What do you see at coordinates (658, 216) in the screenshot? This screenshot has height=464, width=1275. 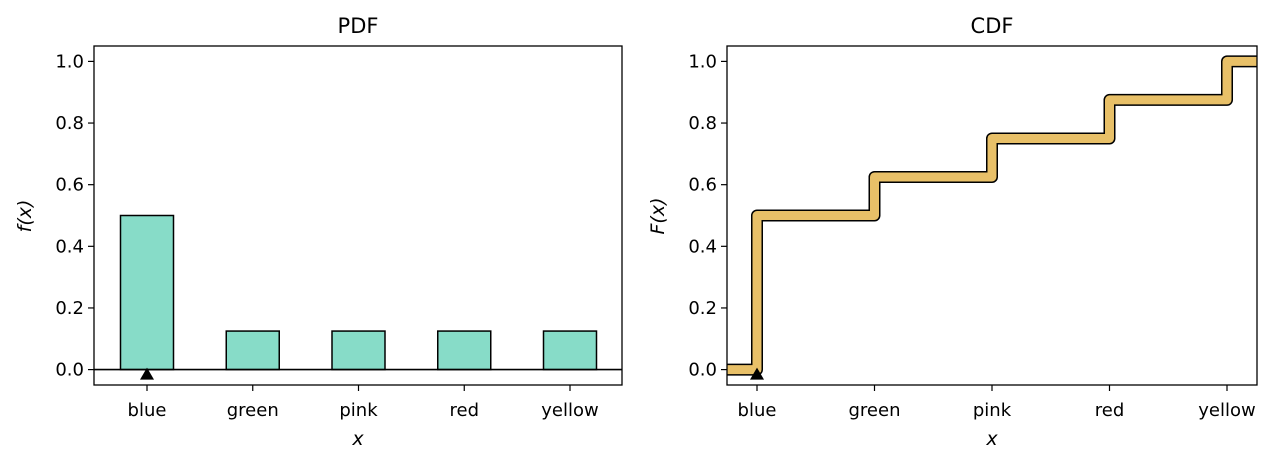 I see `cdf-ylabel: F(x)` at bounding box center [658, 216].